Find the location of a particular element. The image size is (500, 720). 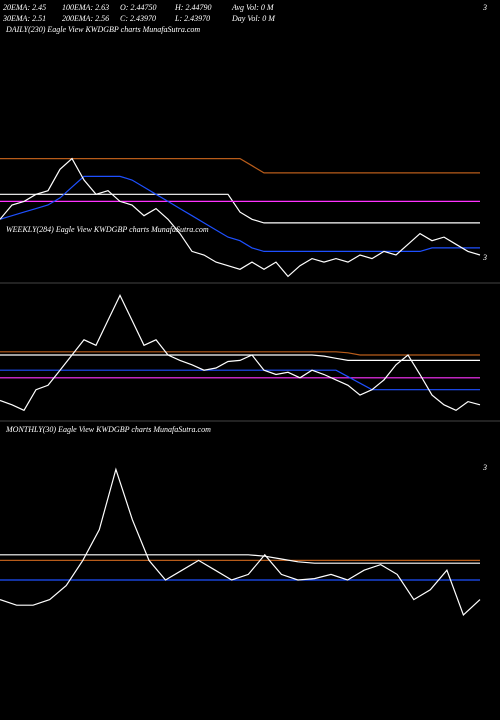

header-right: 3 is located at coordinates (484, 7).